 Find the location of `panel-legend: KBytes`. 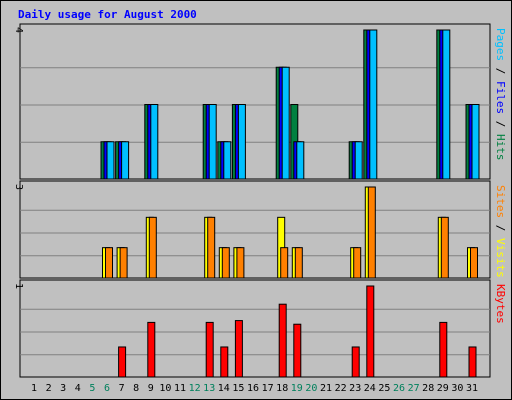

panel-legend: KBytes is located at coordinates (500, 304).